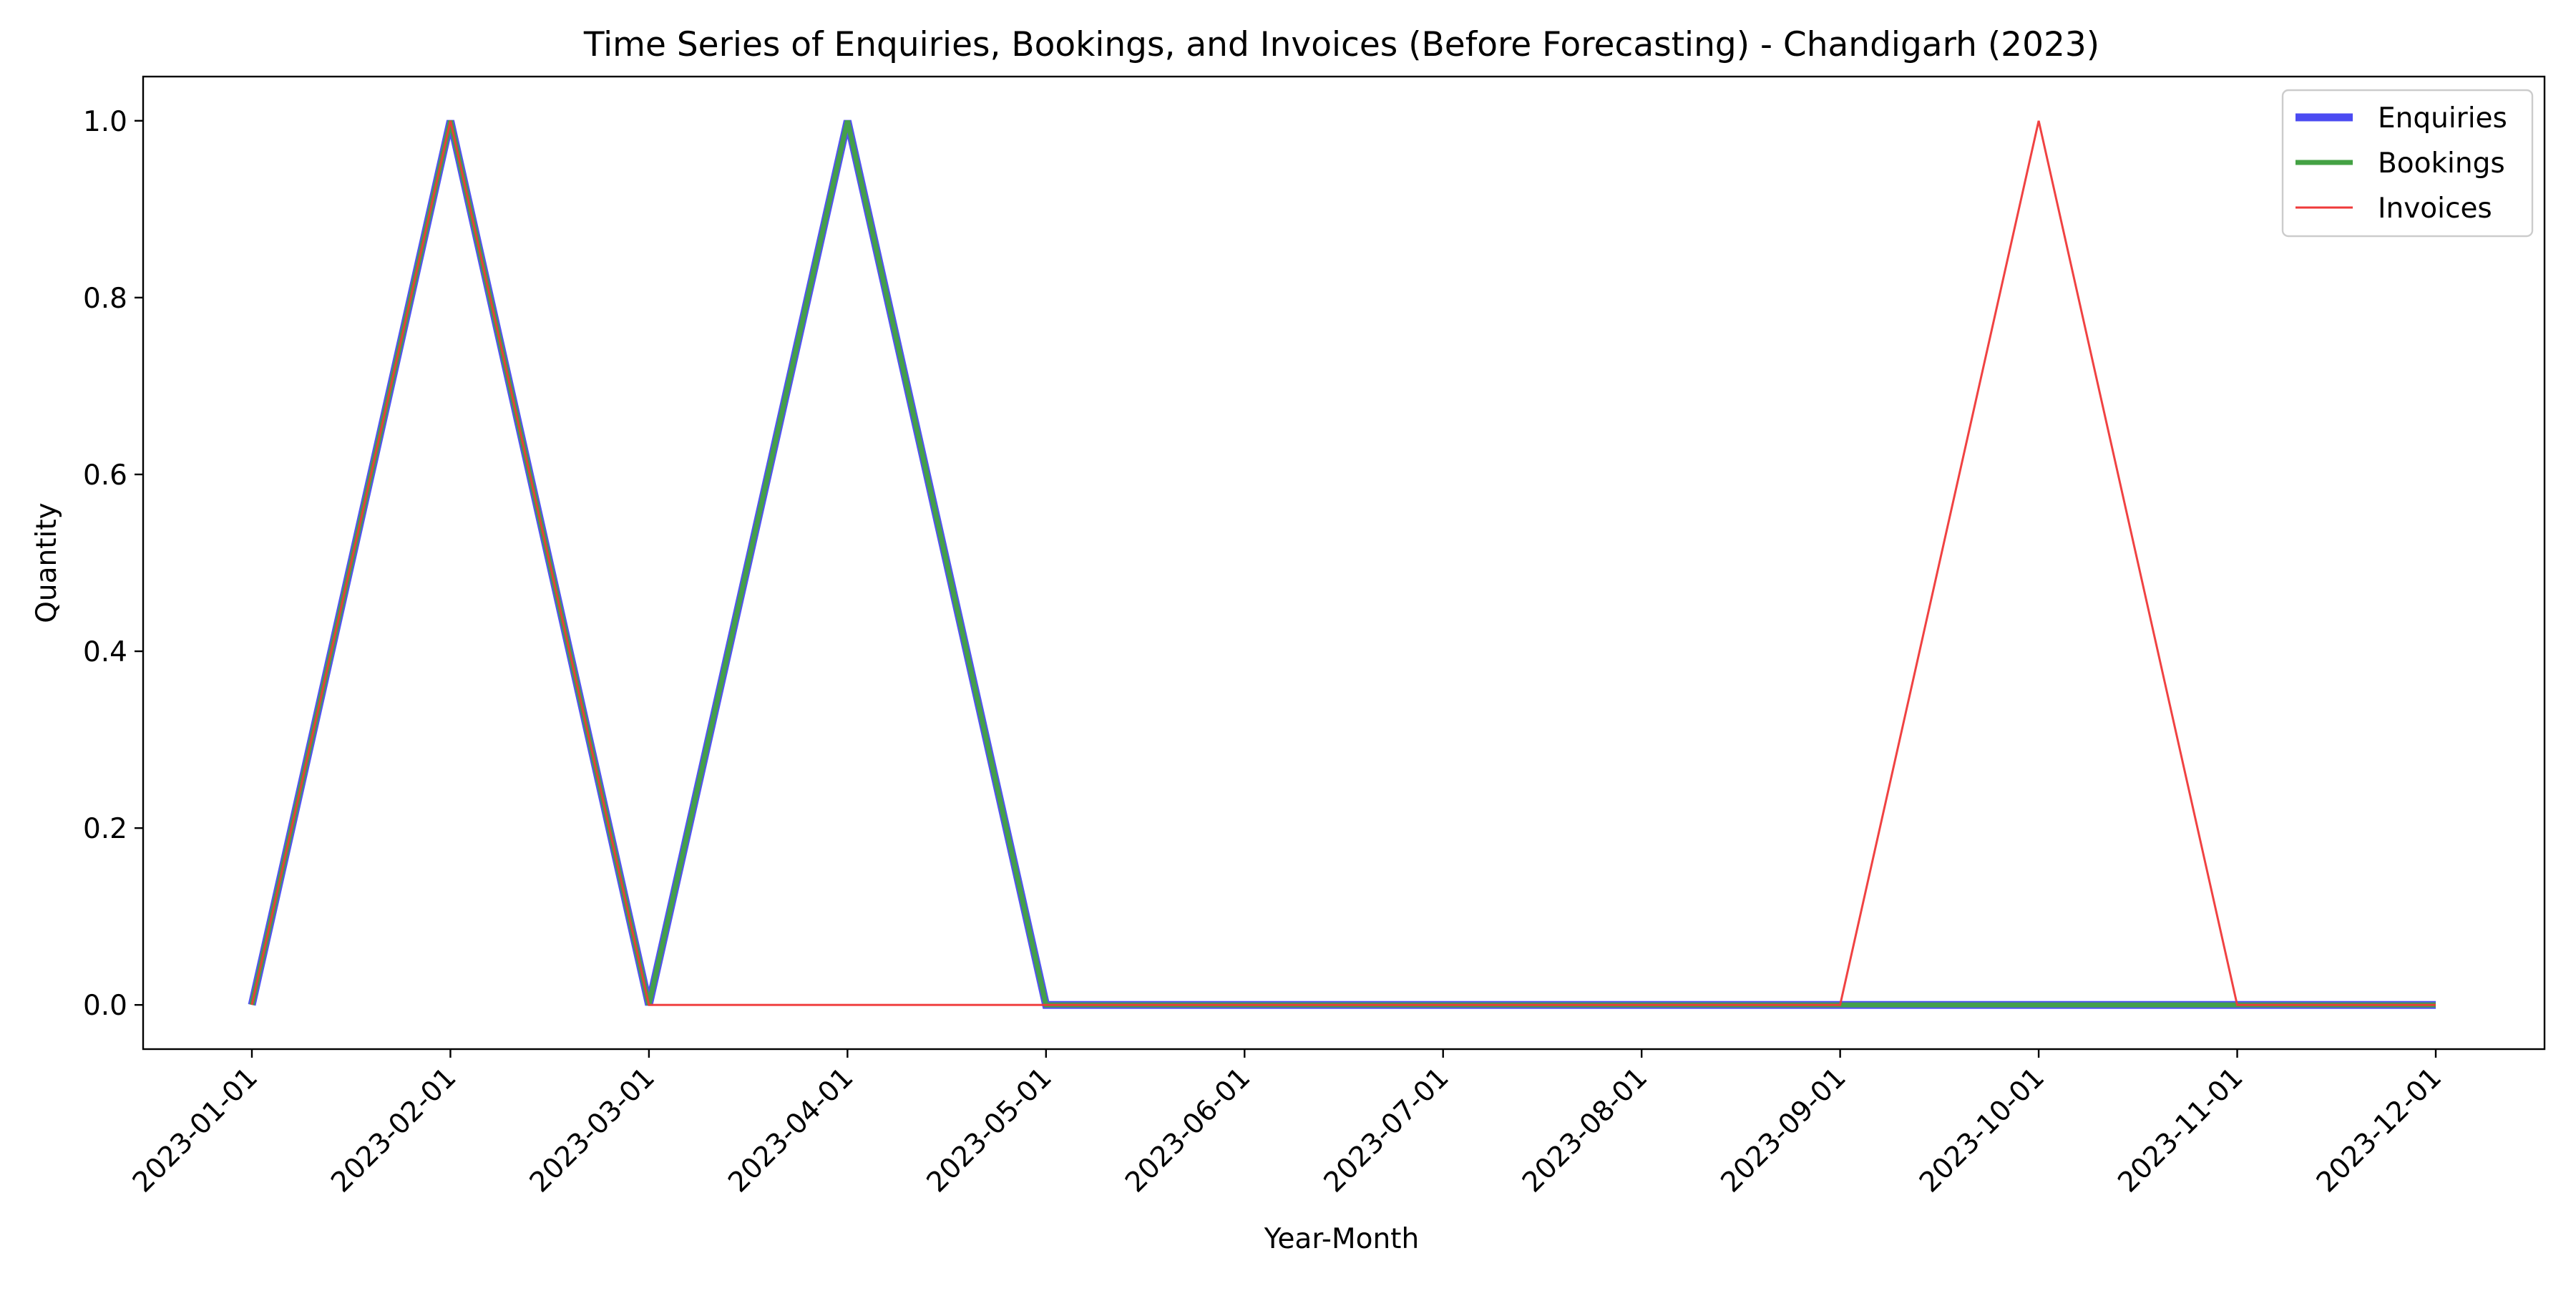  What do you see at coordinates (2435, 209) in the screenshot?
I see `legend-label-invoices: Invoices` at bounding box center [2435, 209].